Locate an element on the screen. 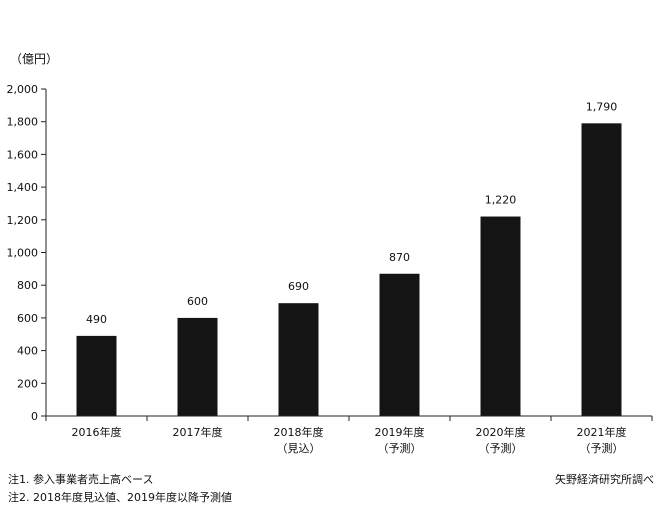  source-credit: 矢野経済研究所調べ is located at coordinates (604, 479).